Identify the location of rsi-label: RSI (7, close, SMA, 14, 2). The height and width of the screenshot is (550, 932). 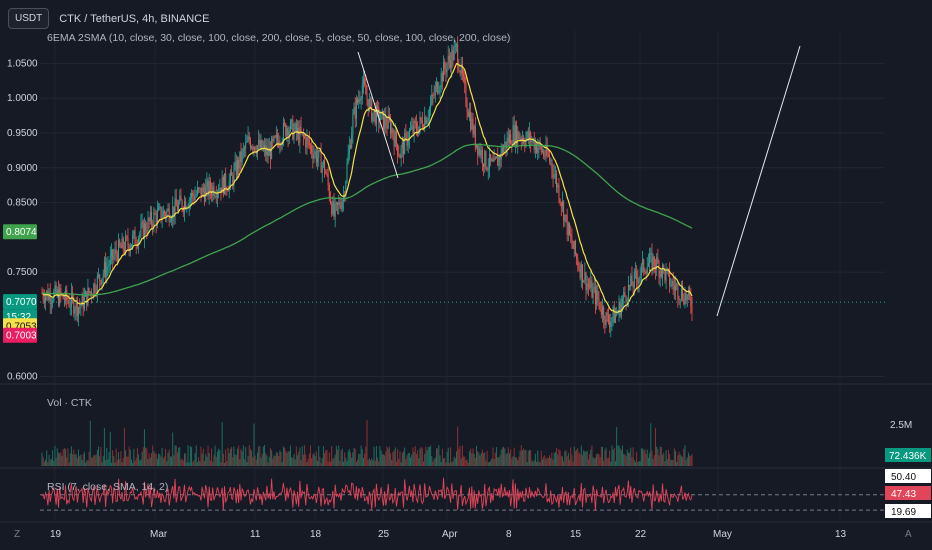
(108, 487).